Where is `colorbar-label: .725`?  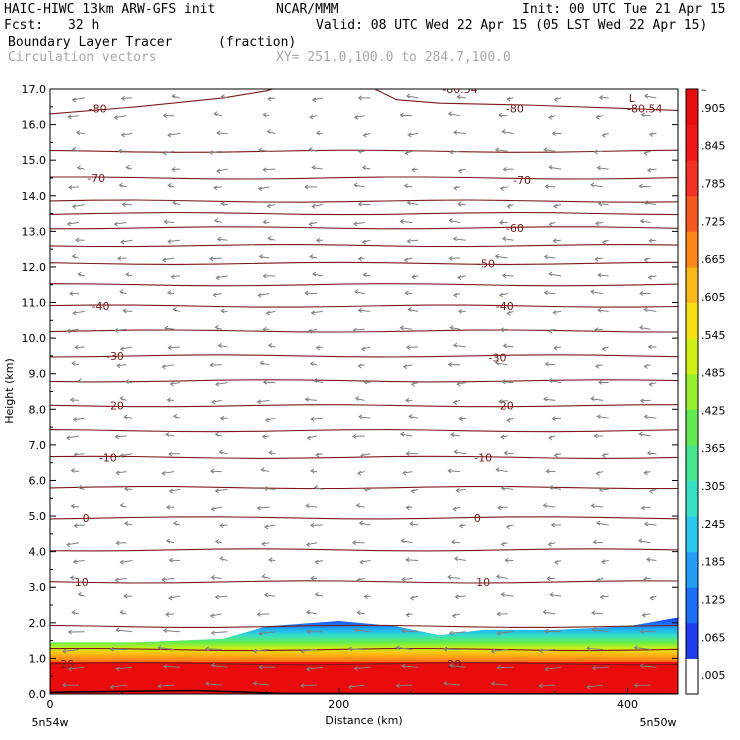
colorbar-label: .725 is located at coordinates (713, 221).